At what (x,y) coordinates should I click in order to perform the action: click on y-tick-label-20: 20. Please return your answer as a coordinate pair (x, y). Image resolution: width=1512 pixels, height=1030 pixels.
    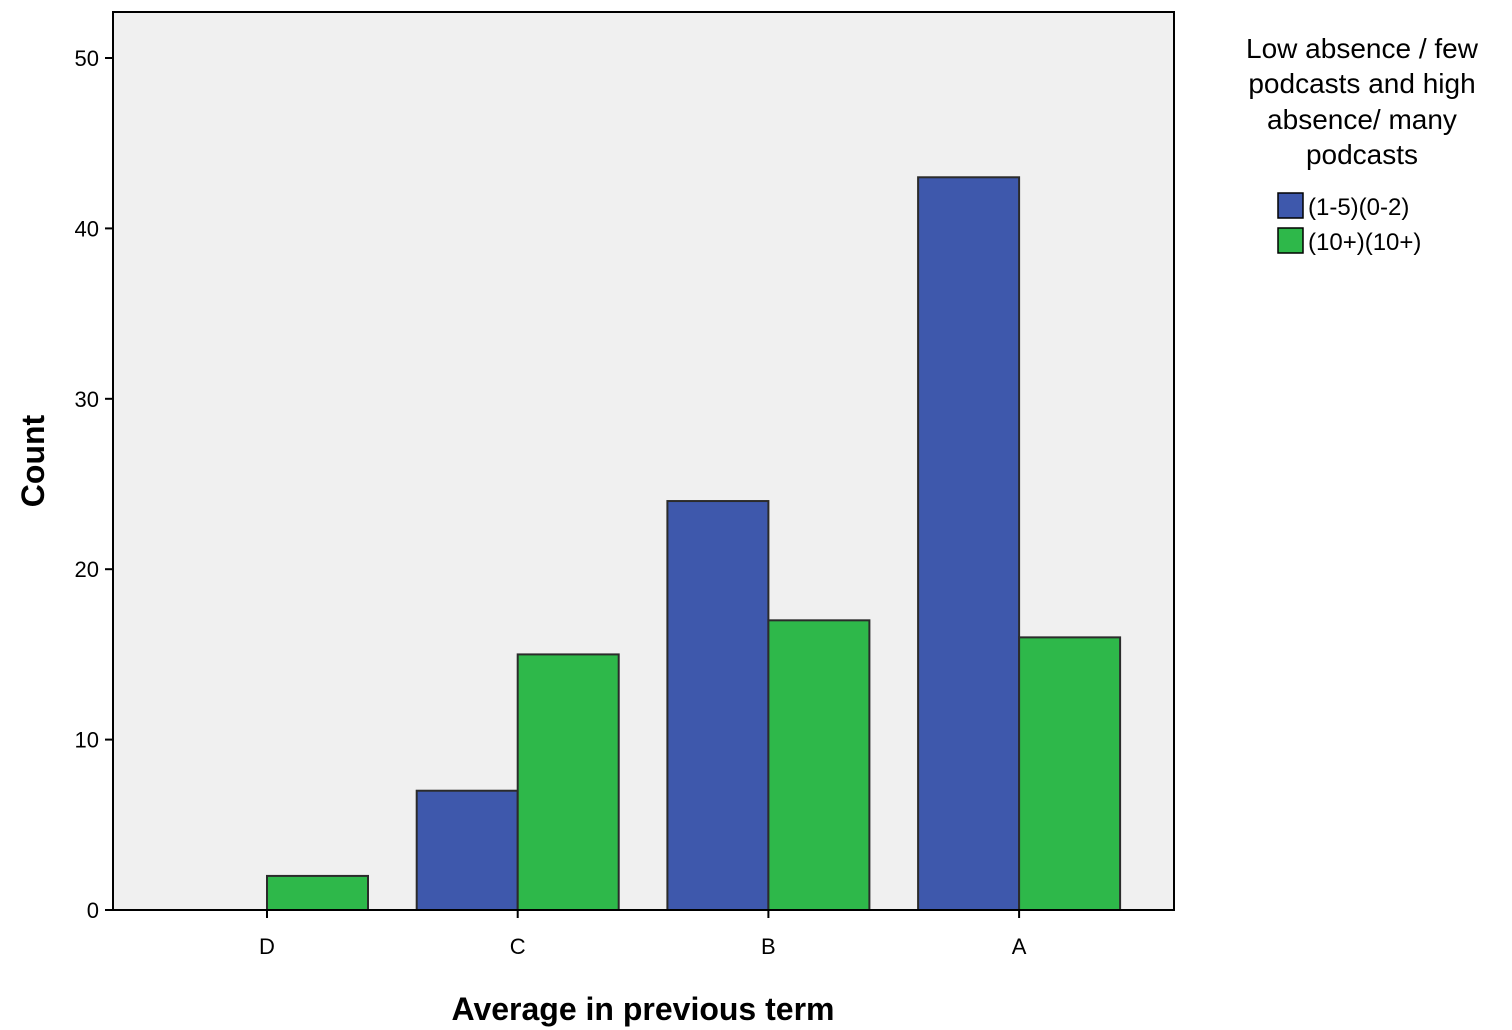
    Looking at the image, I should click on (87, 569).